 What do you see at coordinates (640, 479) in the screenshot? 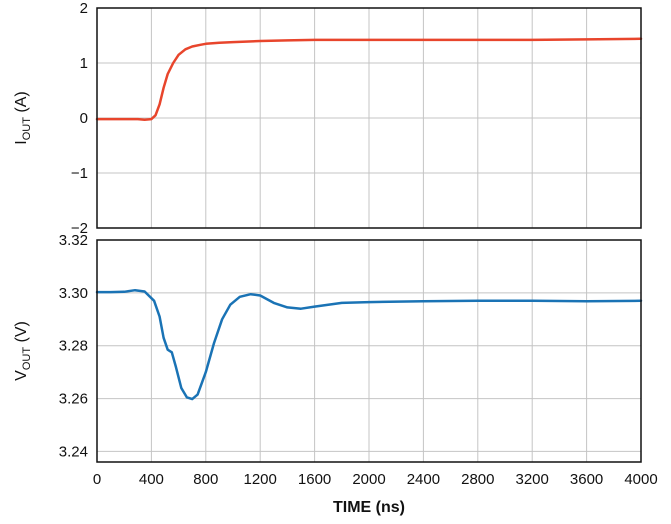
I see `x-tick-label: 4000` at bounding box center [640, 479].